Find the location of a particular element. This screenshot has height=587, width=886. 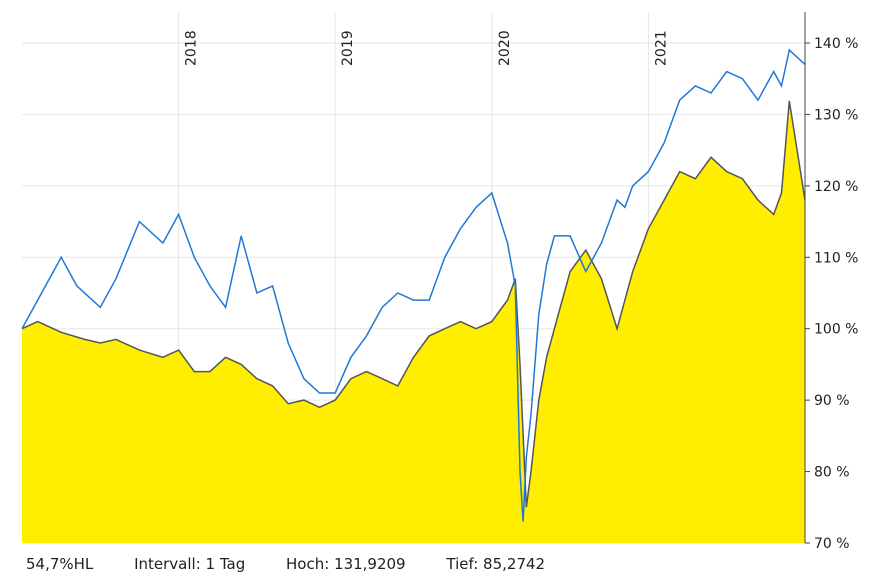

y-tick-label: 140 % is located at coordinates (836, 44).